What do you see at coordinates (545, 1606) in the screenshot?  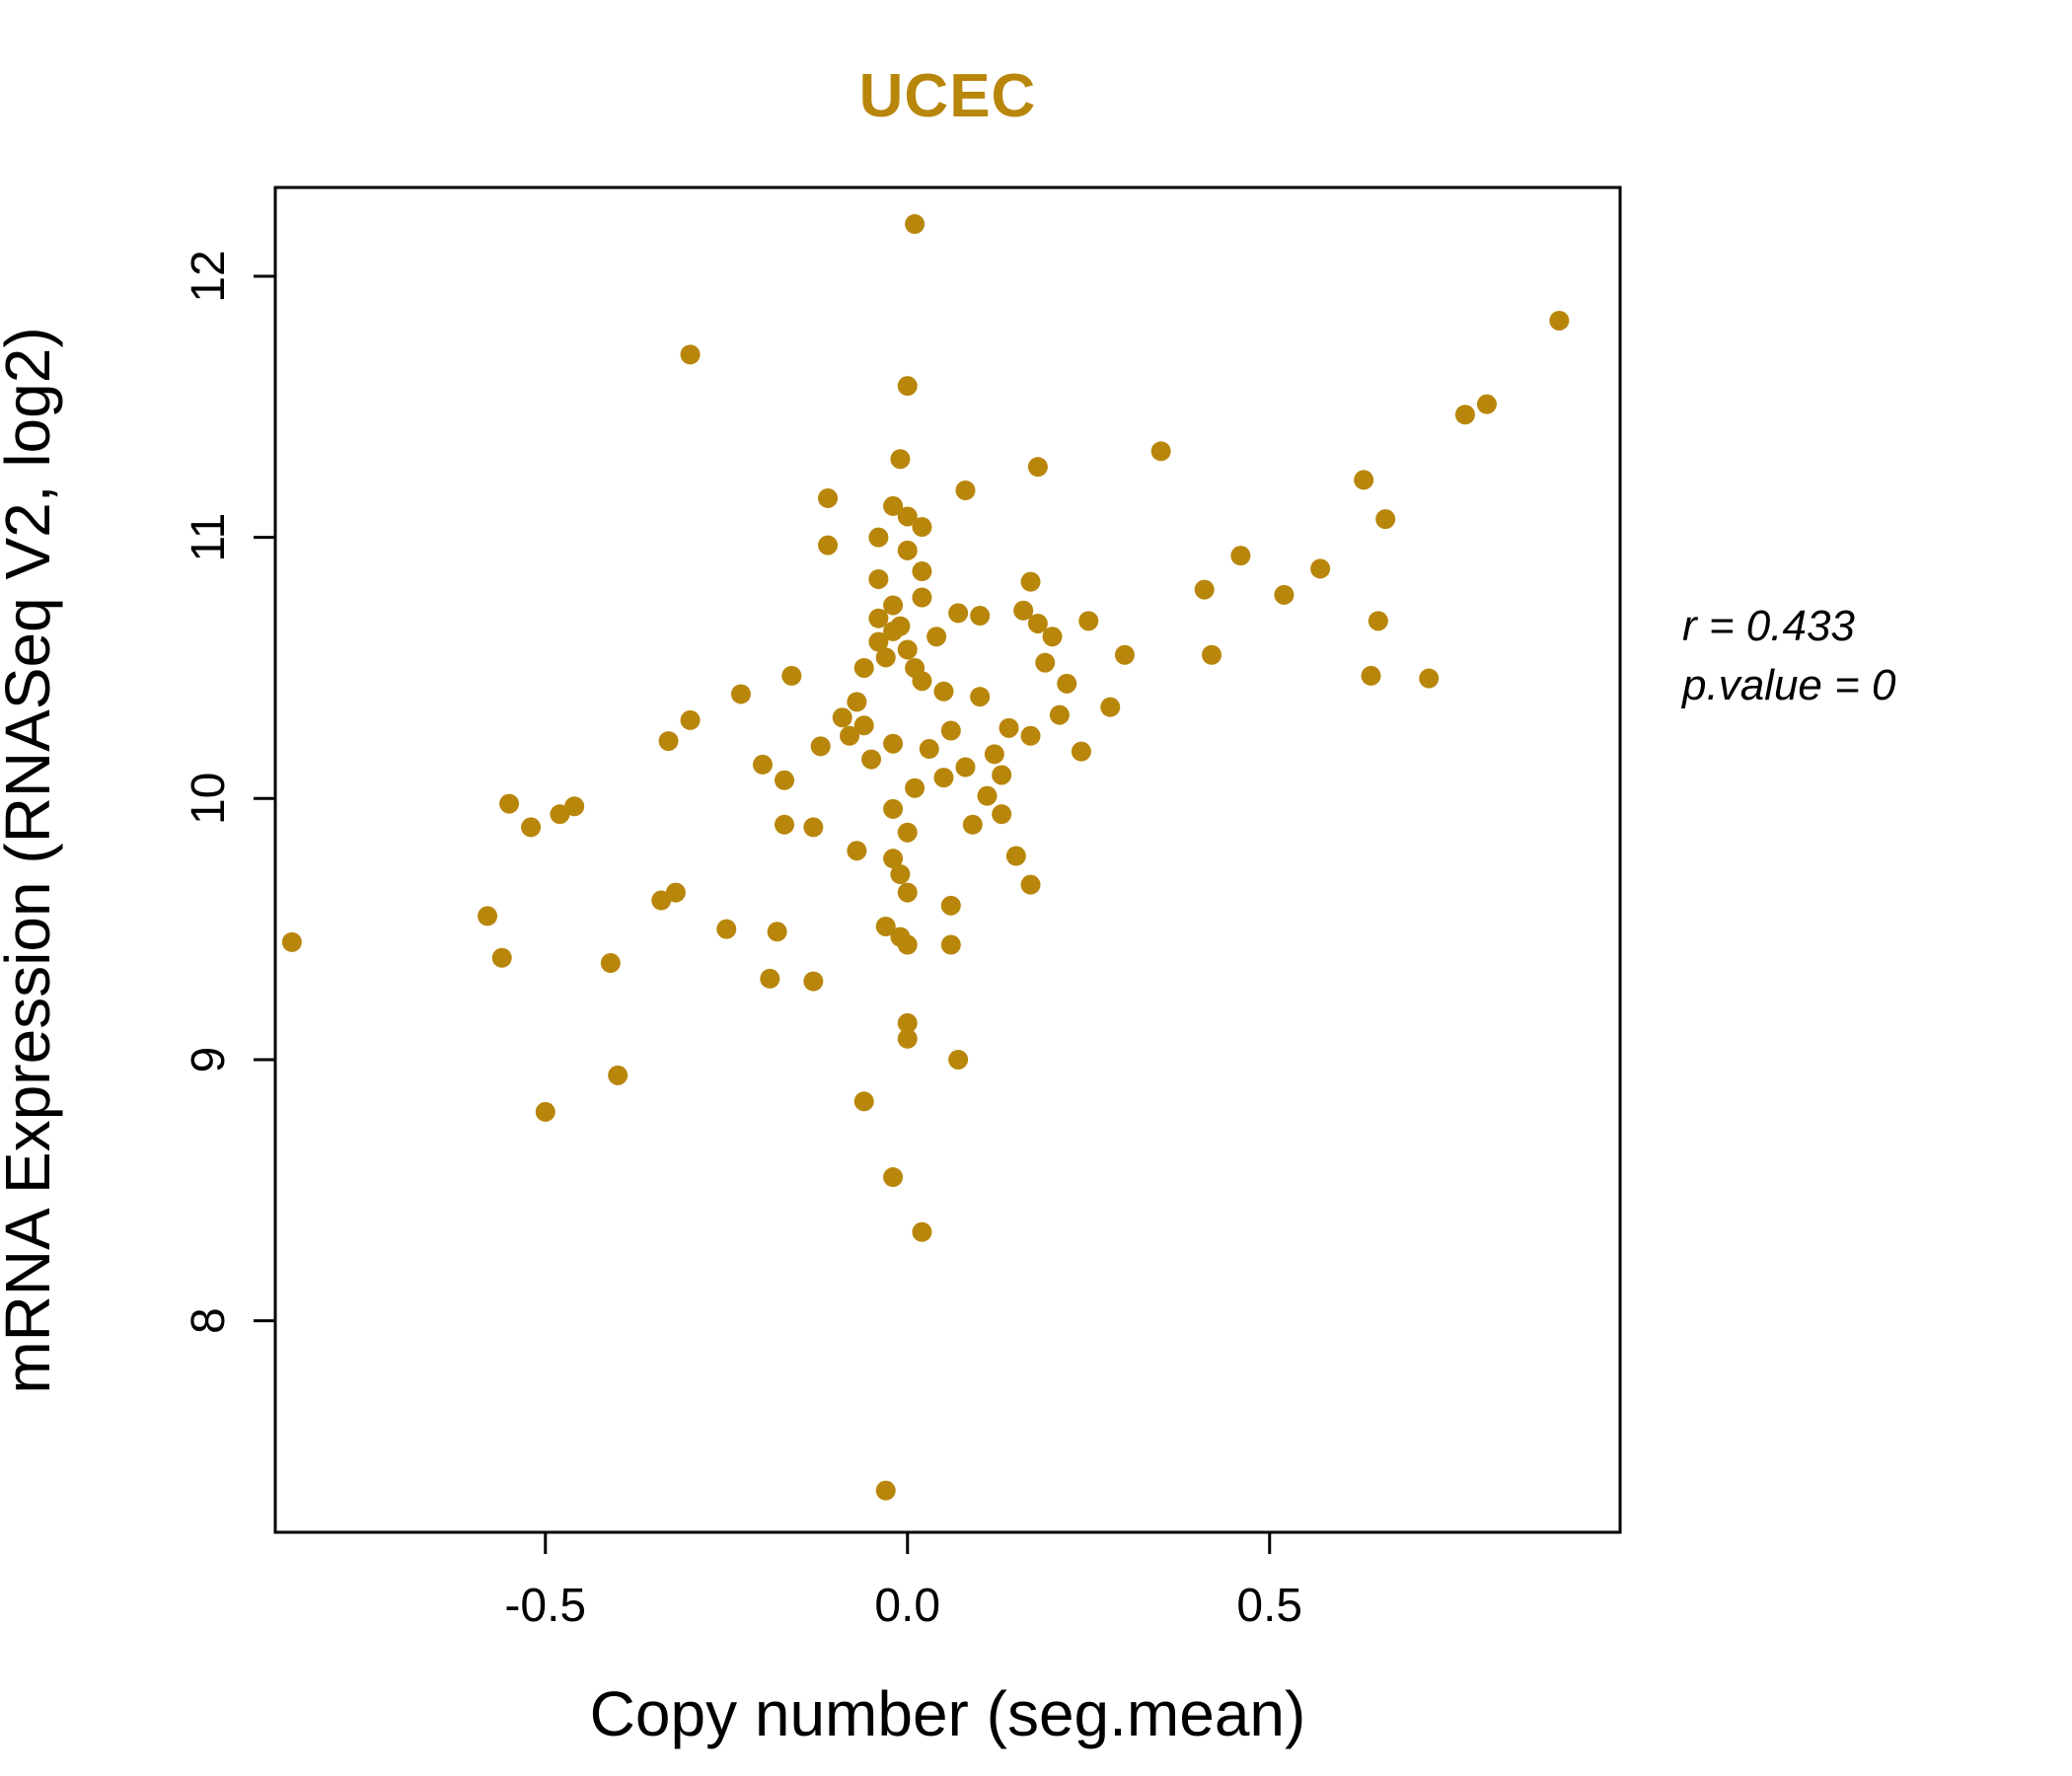 I see `x-tick-label: -0.5` at bounding box center [545, 1606].